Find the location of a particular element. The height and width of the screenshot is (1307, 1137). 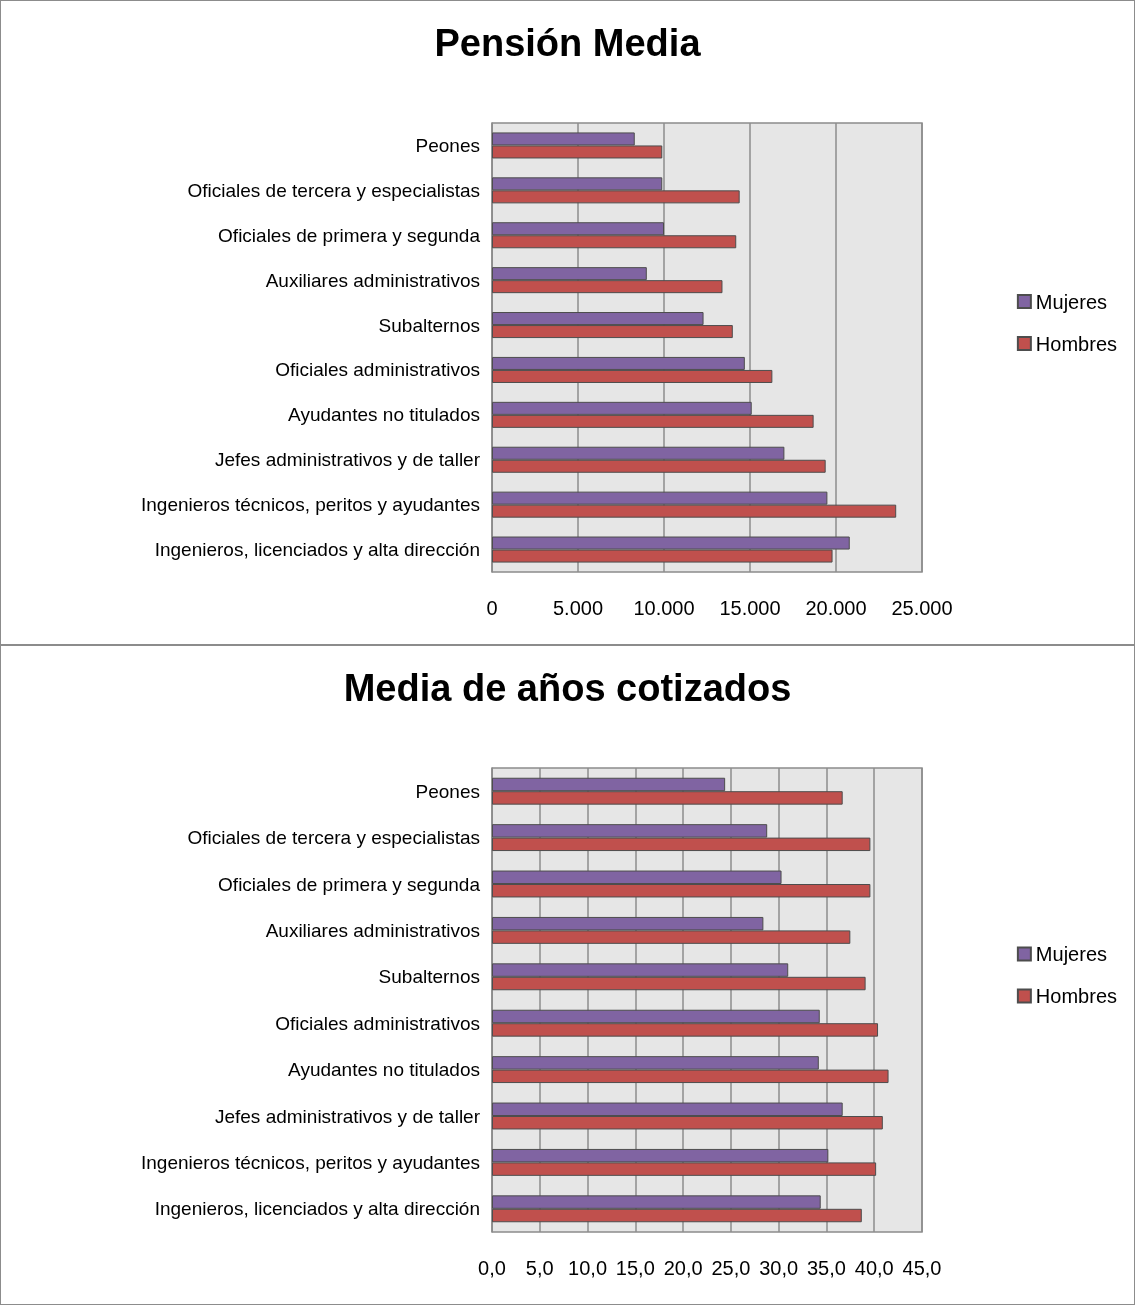

x-tick-label: 25.000 is located at coordinates (922, 608).